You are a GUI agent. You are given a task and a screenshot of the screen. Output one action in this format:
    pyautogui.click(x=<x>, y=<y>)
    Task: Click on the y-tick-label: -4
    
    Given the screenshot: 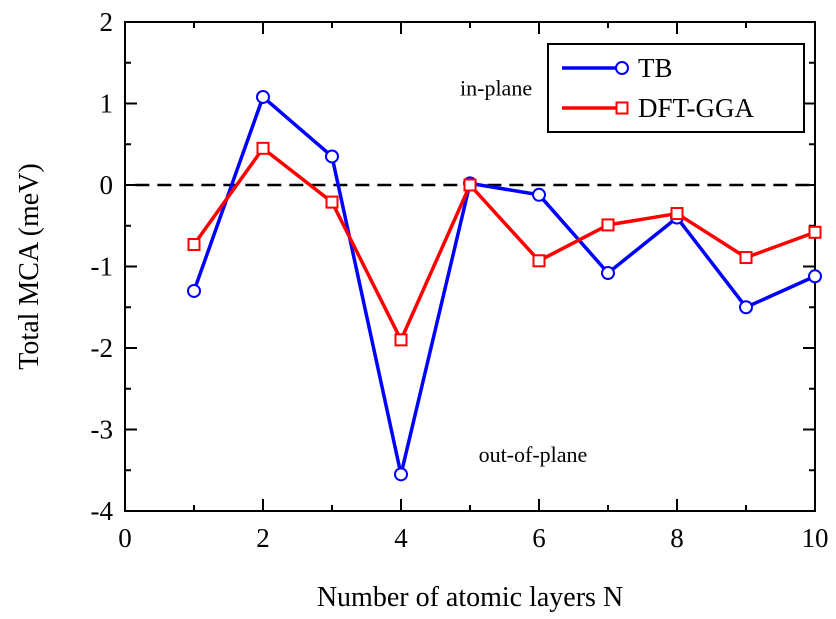 What is the action you would take?
    pyautogui.click(x=102, y=511)
    